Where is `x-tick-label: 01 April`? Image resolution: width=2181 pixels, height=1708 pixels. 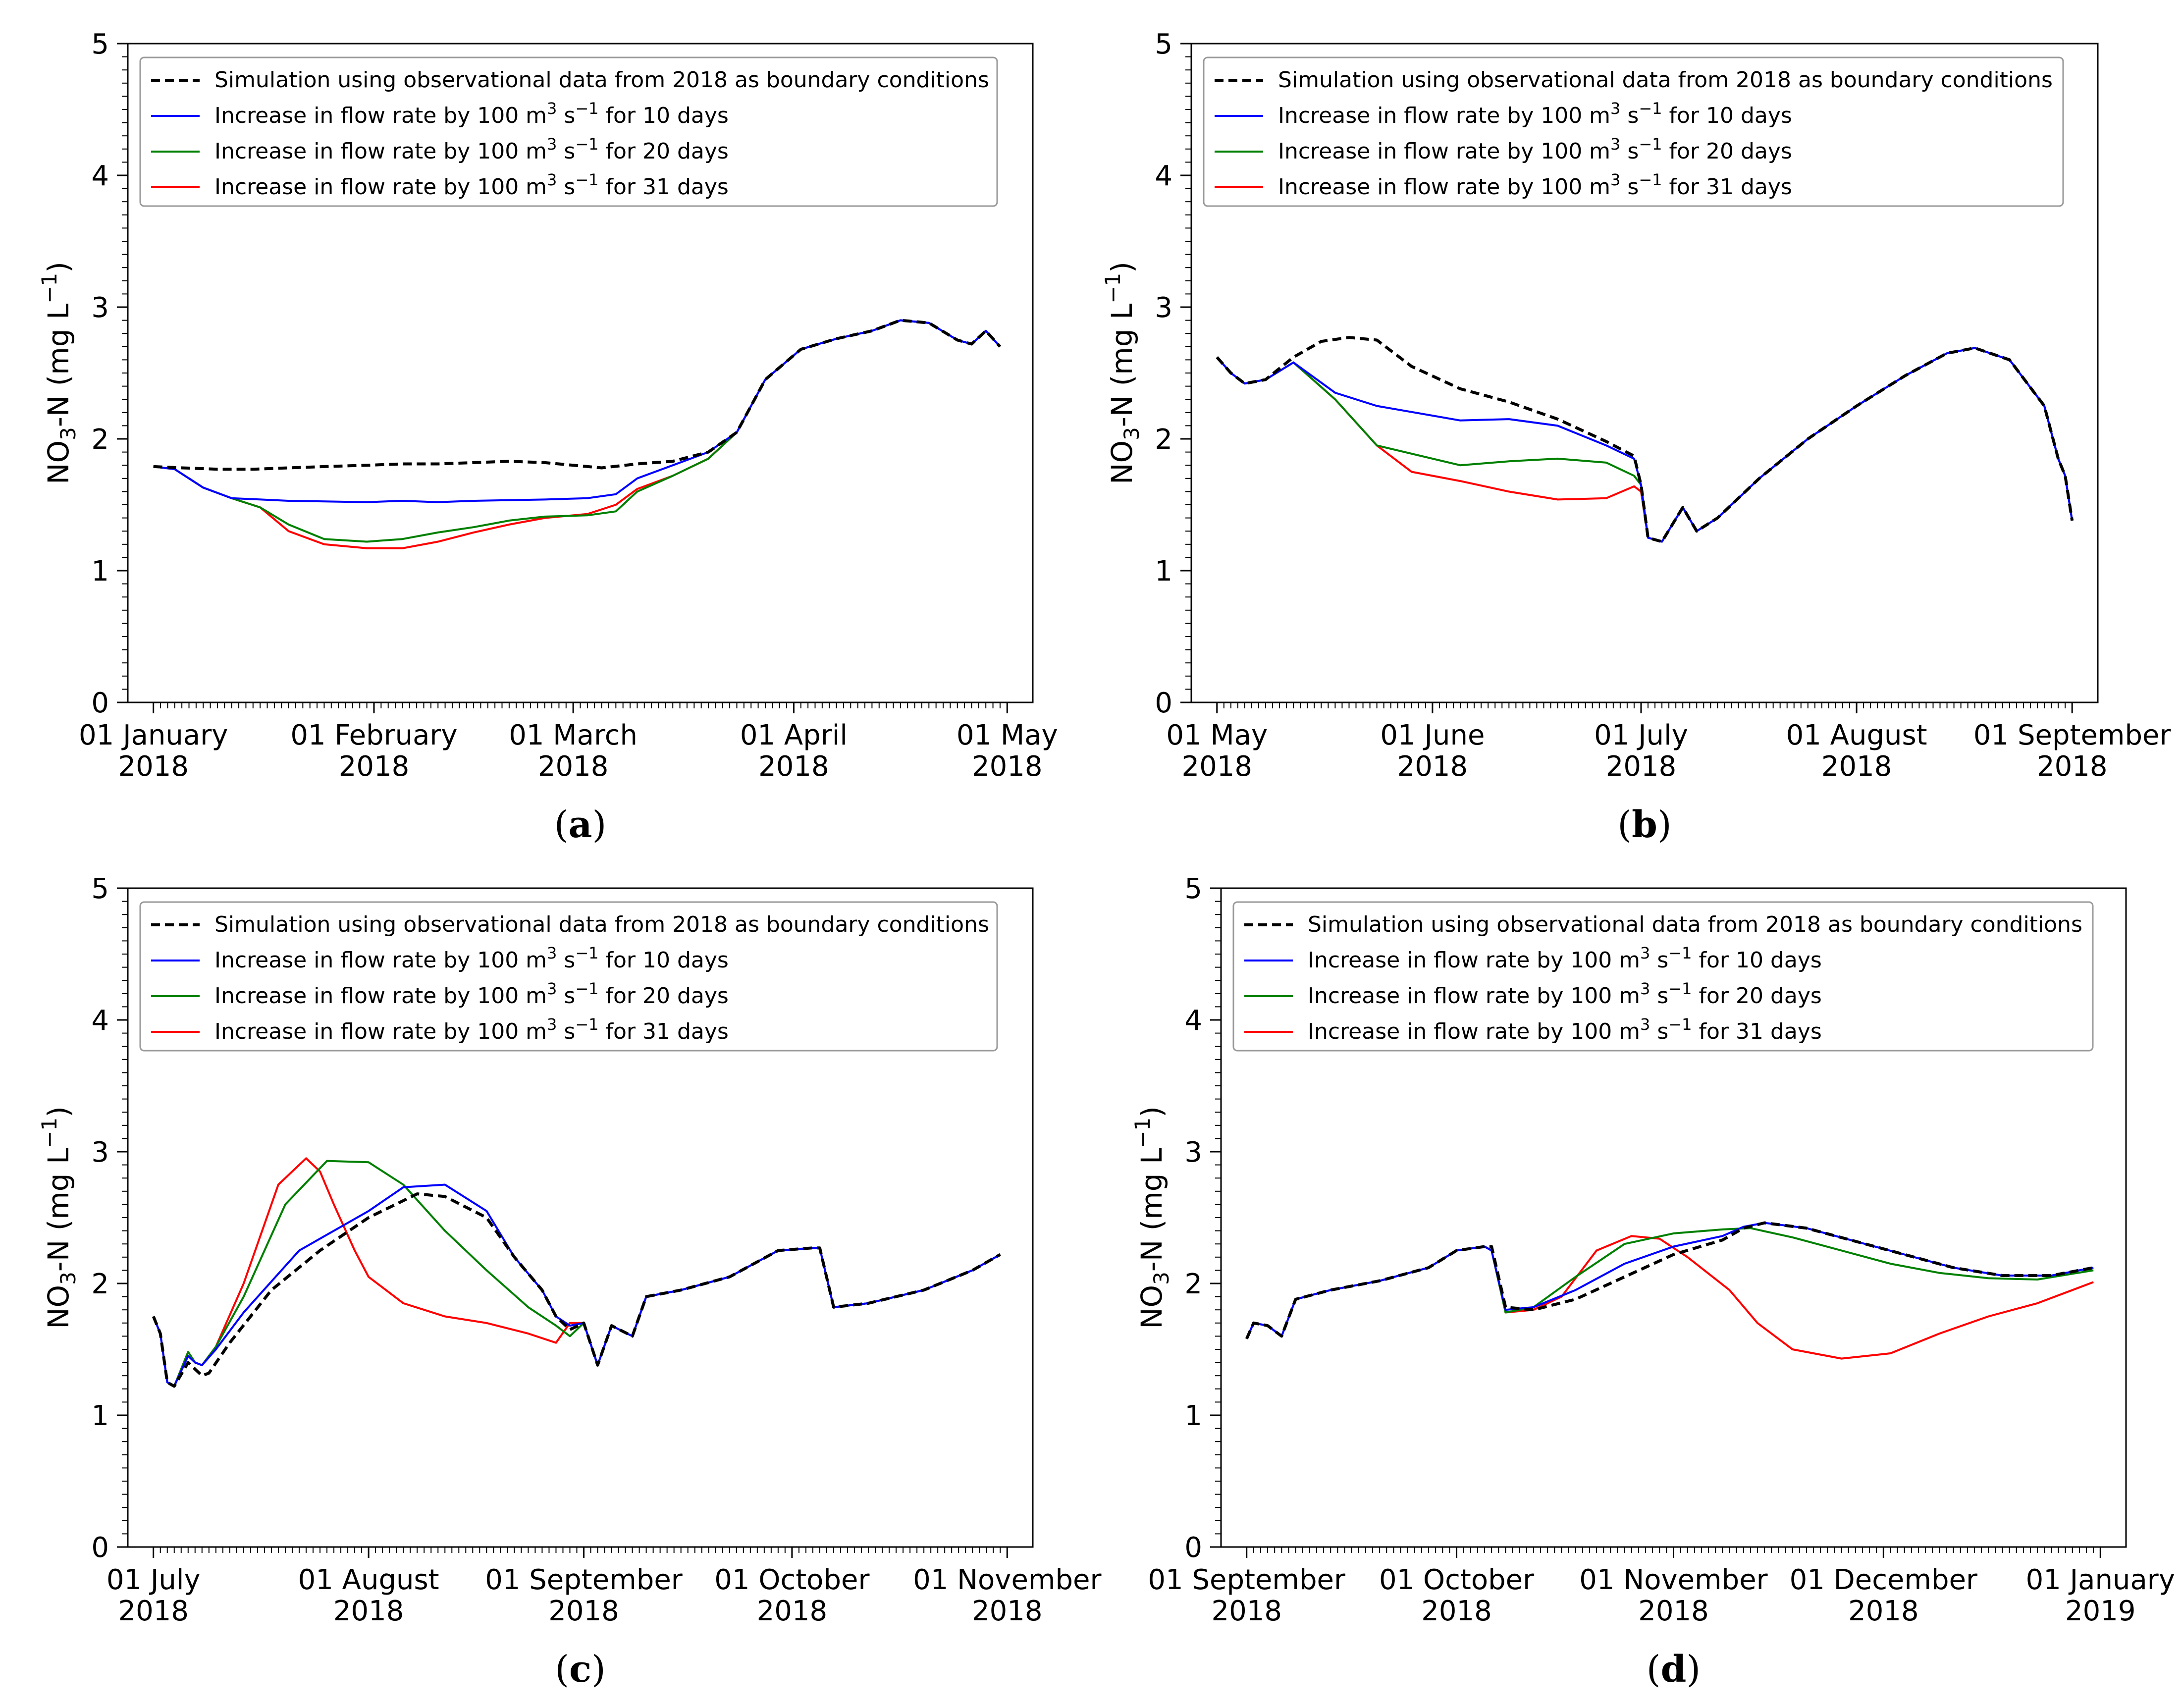
x-tick-label: 01 April is located at coordinates (794, 735).